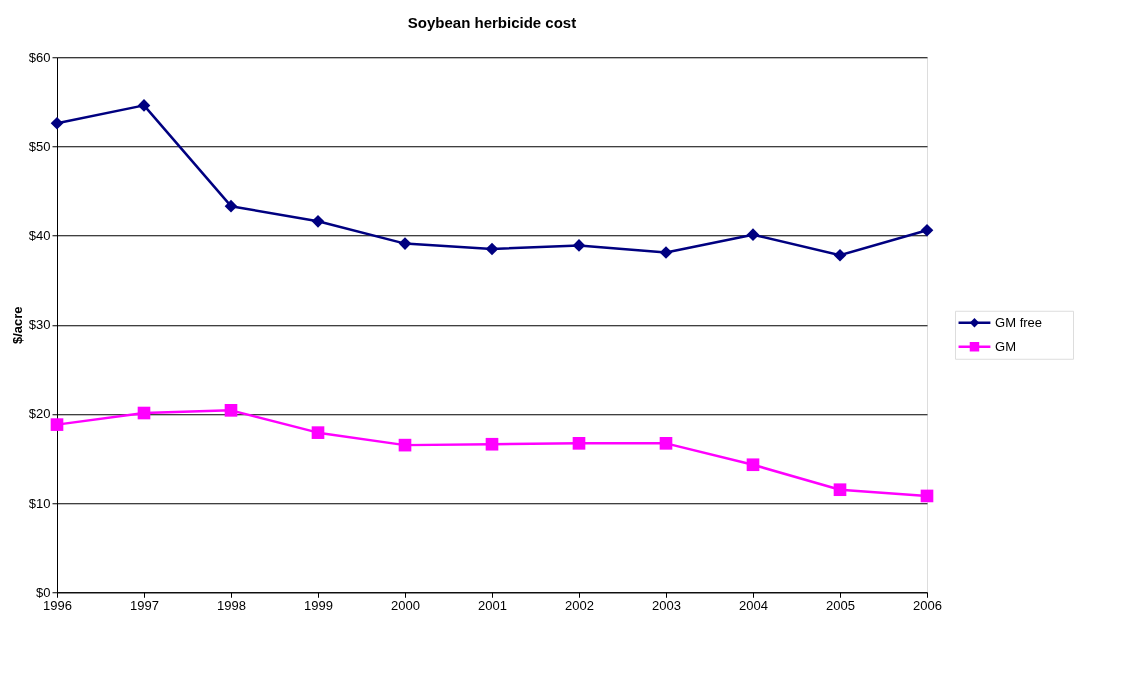 This screenshot has width=1135, height=678. What do you see at coordinates (43, 592) in the screenshot?
I see `y-tick-label: $0` at bounding box center [43, 592].